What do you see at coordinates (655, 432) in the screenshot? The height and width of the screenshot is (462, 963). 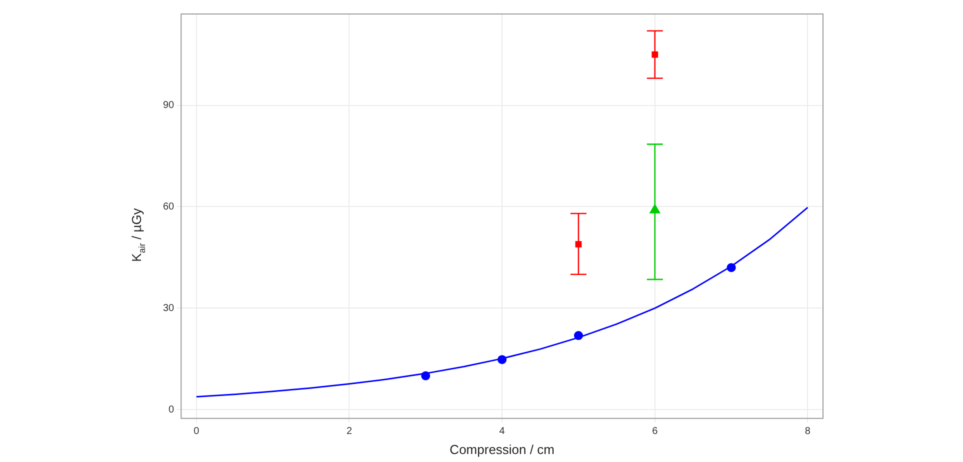 I see `x-tick-label: 6` at bounding box center [655, 432].